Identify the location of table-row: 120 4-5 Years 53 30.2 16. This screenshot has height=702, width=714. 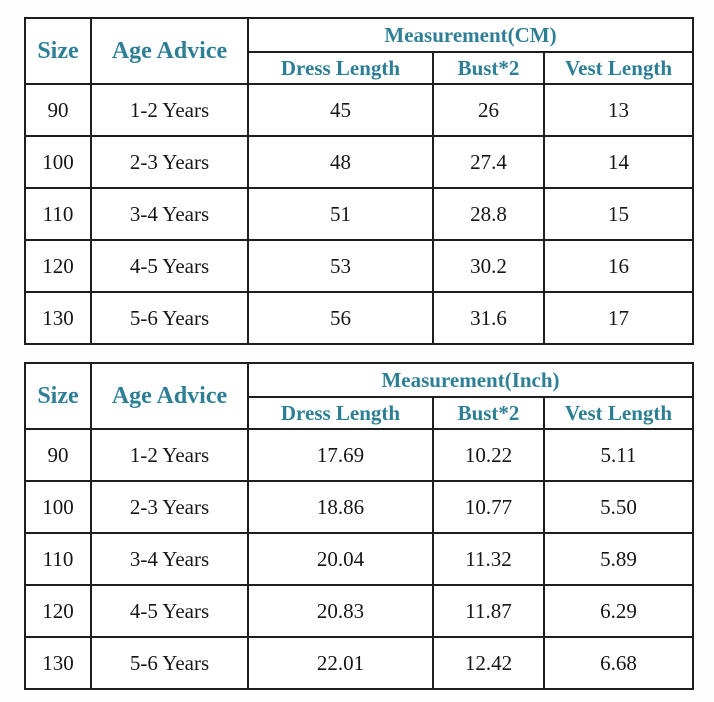
(359, 266).